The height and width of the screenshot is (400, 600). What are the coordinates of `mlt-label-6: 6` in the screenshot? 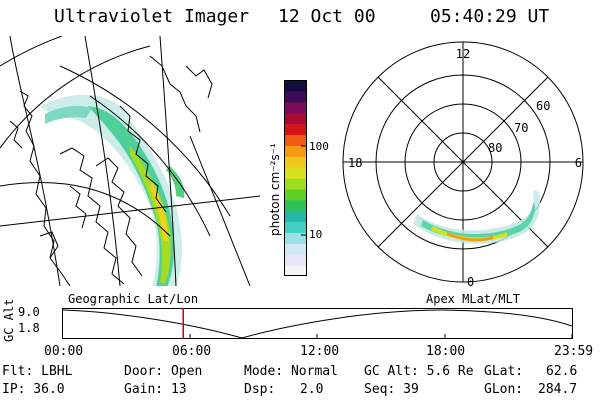 It's located at (578, 163).